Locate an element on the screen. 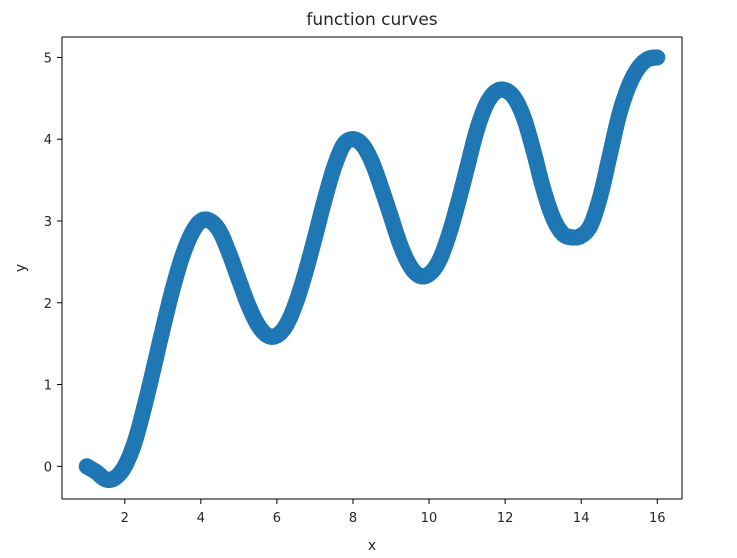  data-point is located at coordinates (657, 57).